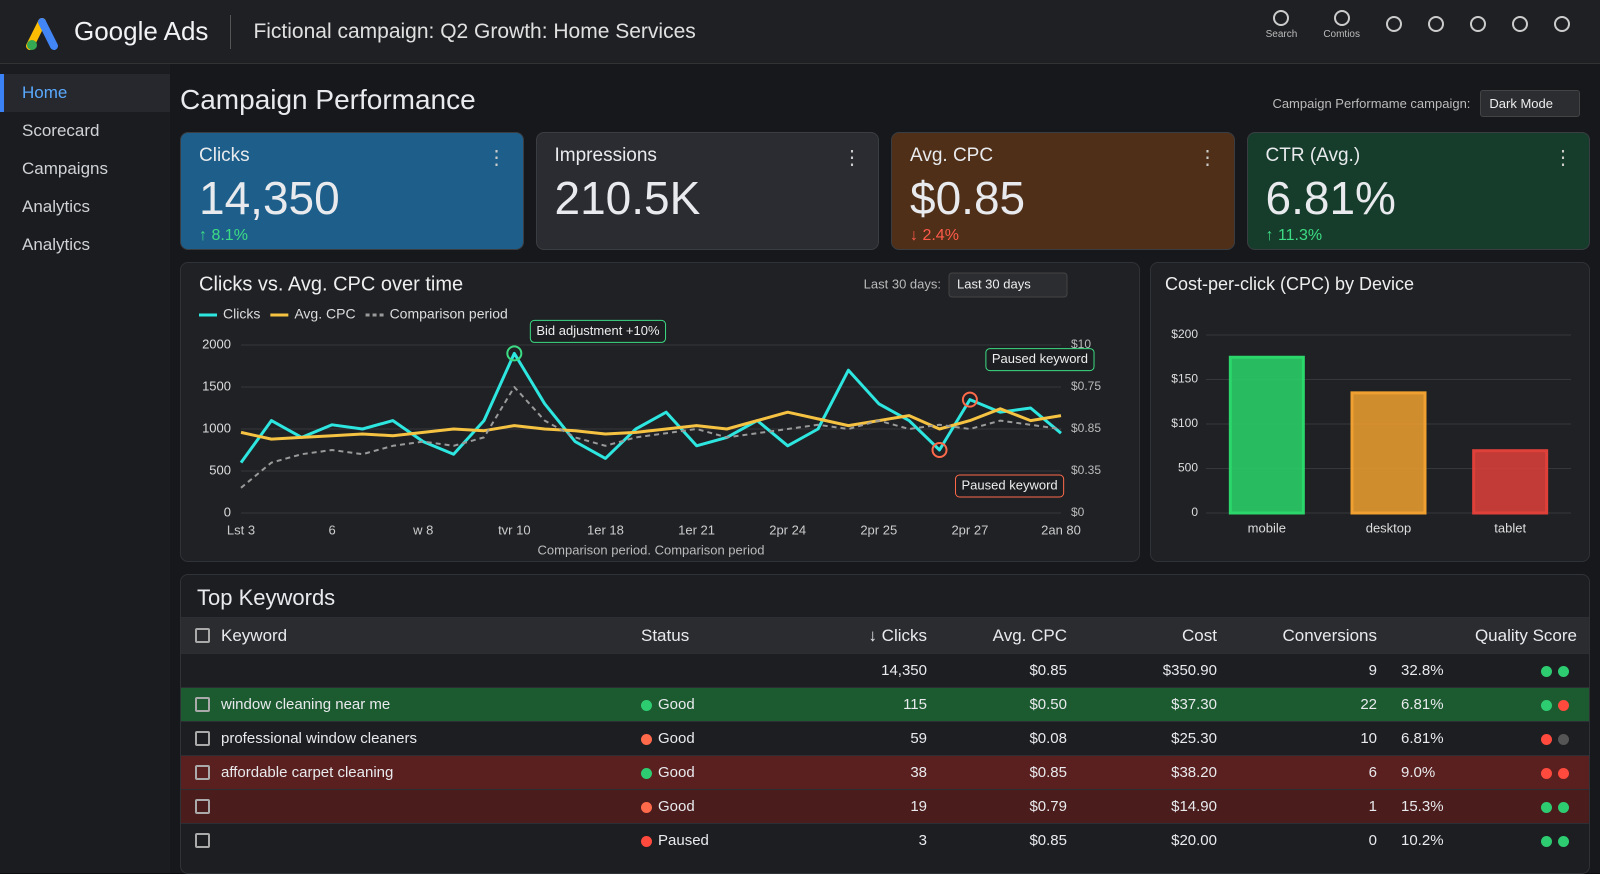 The height and width of the screenshot is (874, 1600). Describe the element at coordinates (61, 130) in the screenshot. I see `nav-item: Scorecard` at that location.